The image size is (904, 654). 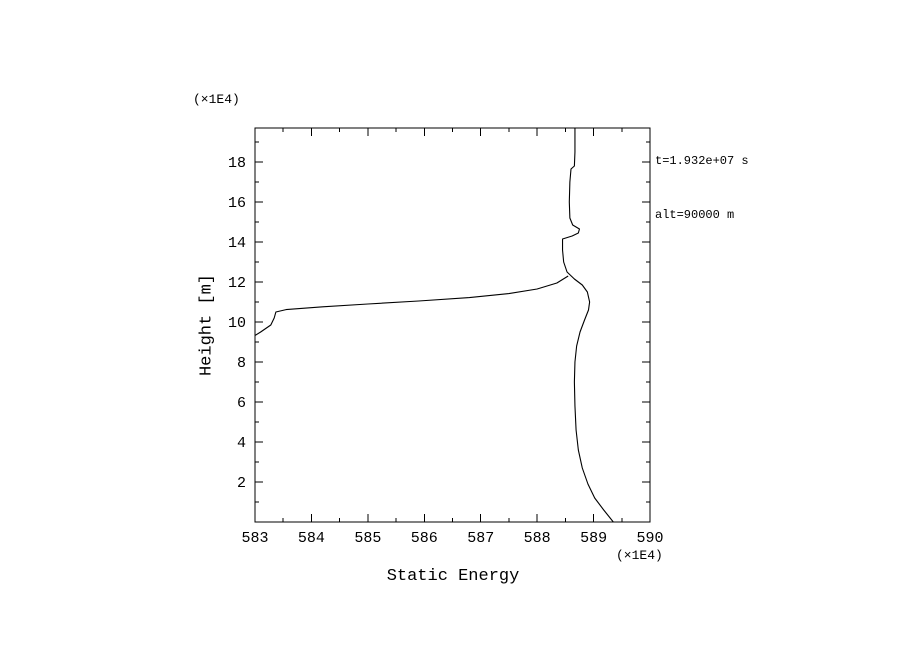 What do you see at coordinates (587, 325) in the screenshot?
I see `series-static-energy-profile` at bounding box center [587, 325].